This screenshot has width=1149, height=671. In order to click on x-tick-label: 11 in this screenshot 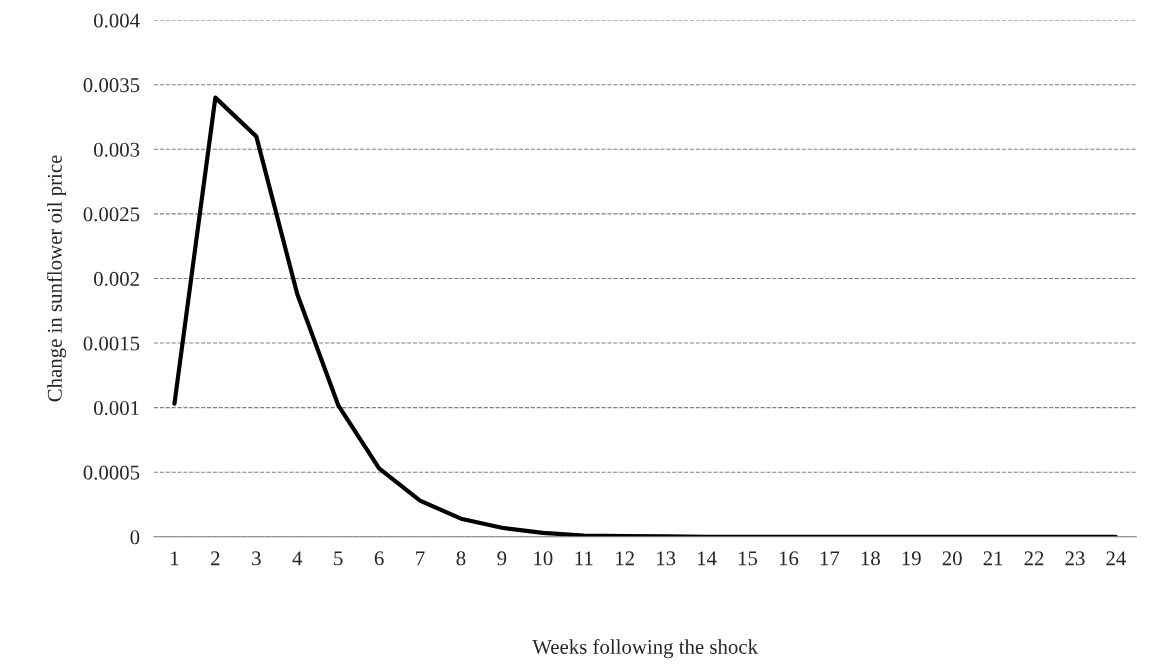, I will do `click(584, 558)`.